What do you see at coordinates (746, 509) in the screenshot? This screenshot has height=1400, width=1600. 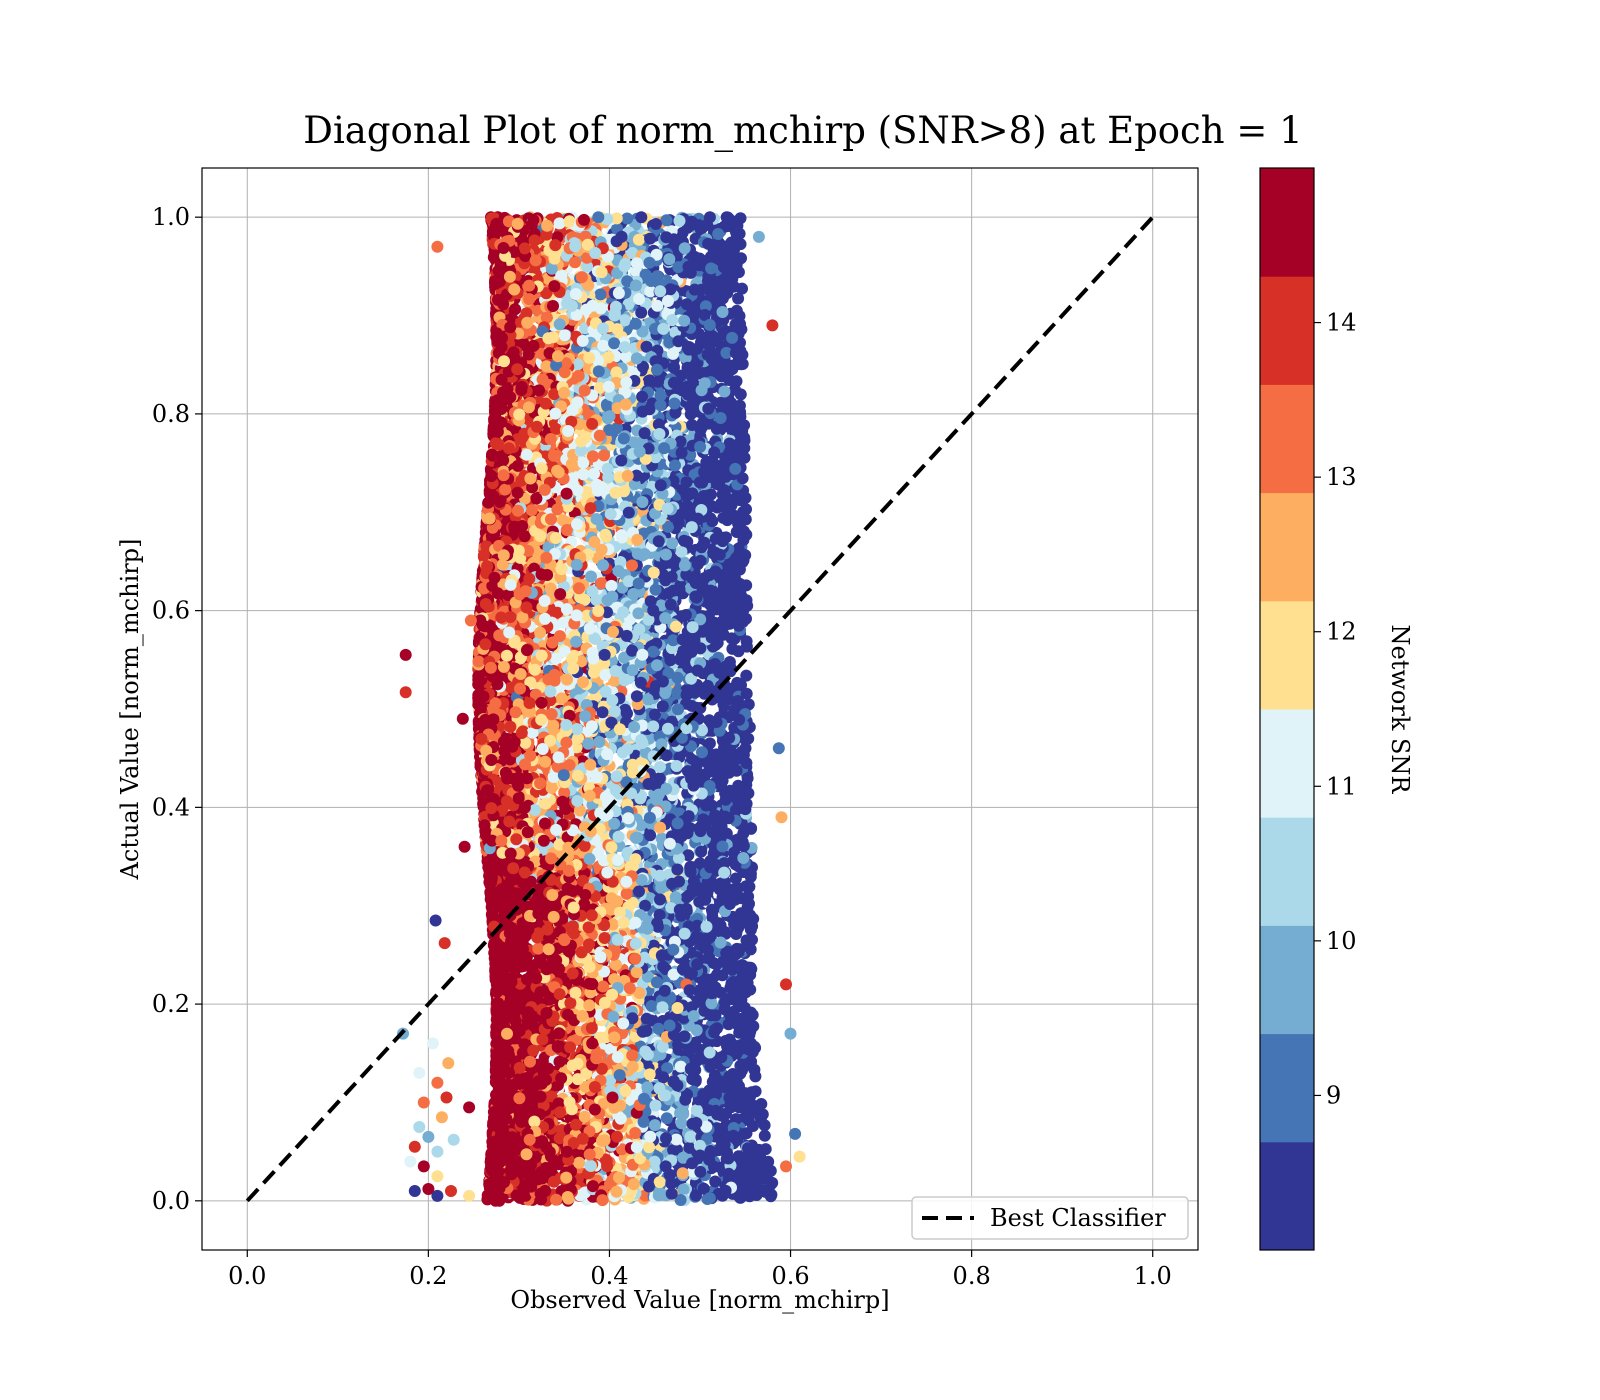 I see `scatter-point` at bounding box center [746, 509].